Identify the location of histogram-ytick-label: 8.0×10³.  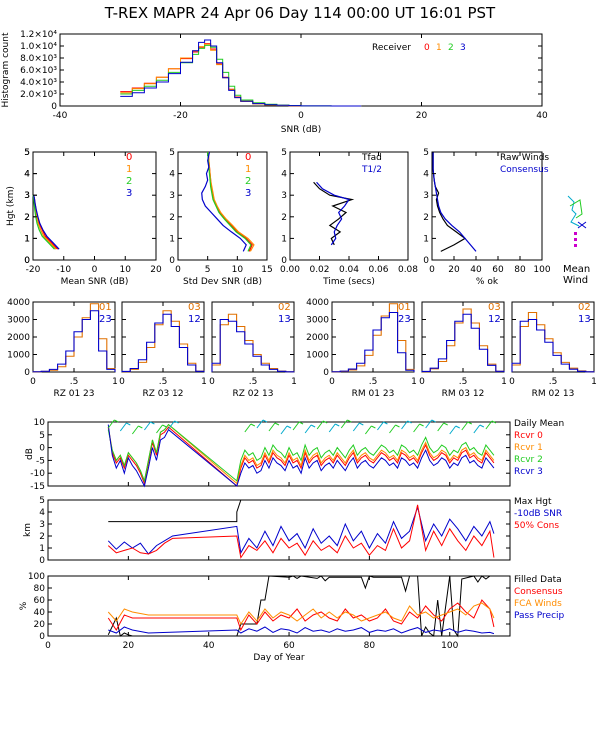
(38, 59).